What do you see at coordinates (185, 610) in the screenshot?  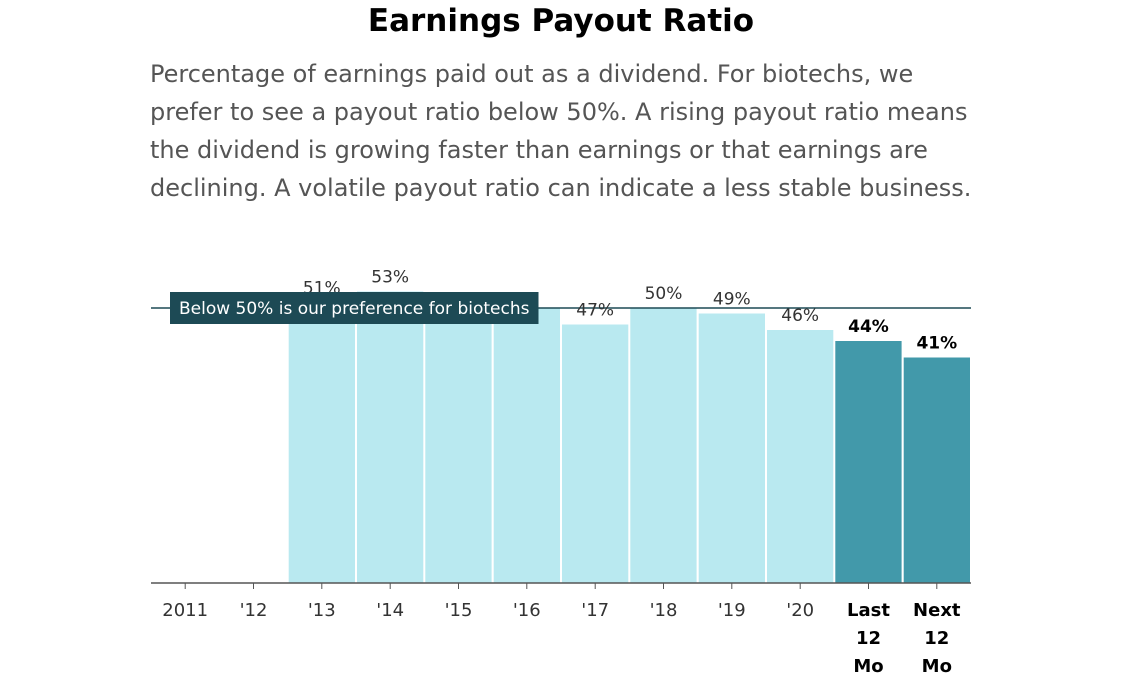 I see `tick-label-2011: 2011` at bounding box center [185, 610].